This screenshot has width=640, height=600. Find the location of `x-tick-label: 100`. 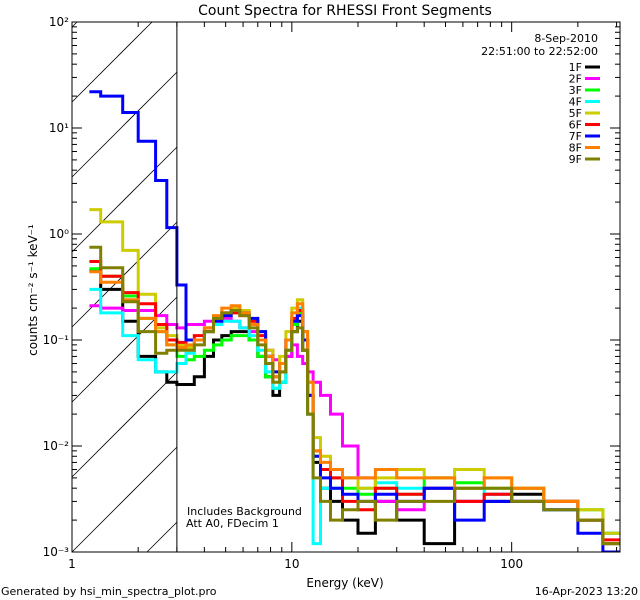

x-tick-label: 100 is located at coordinates (511, 564).